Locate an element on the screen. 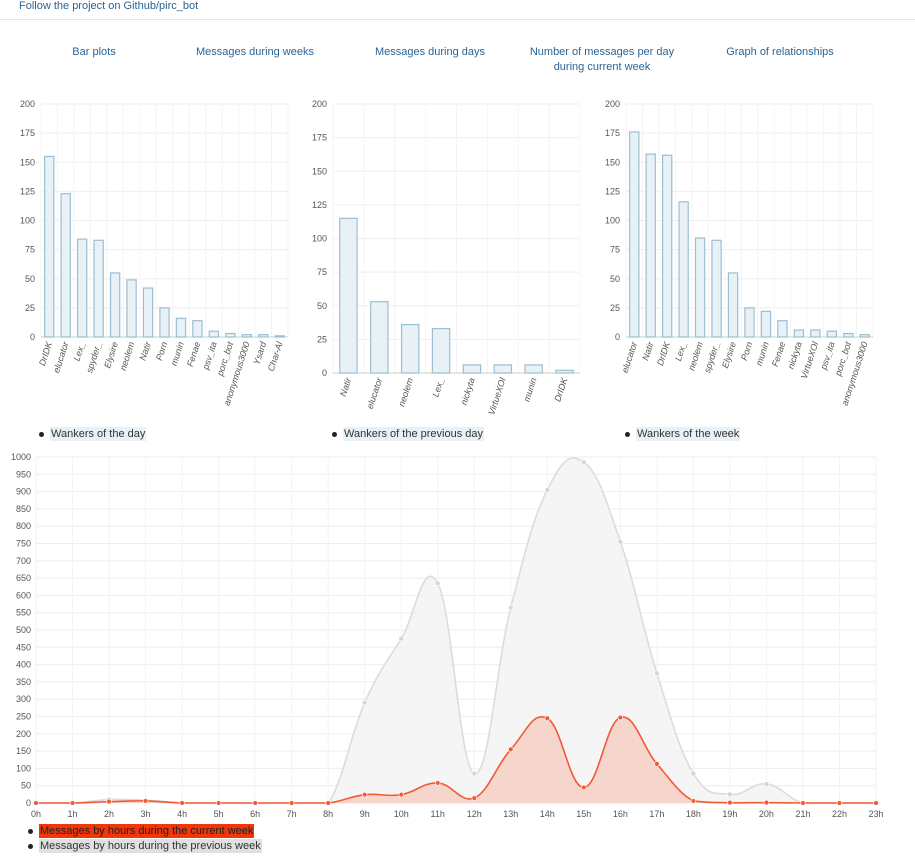  x-tick-label: 23h is located at coordinates (875, 814).